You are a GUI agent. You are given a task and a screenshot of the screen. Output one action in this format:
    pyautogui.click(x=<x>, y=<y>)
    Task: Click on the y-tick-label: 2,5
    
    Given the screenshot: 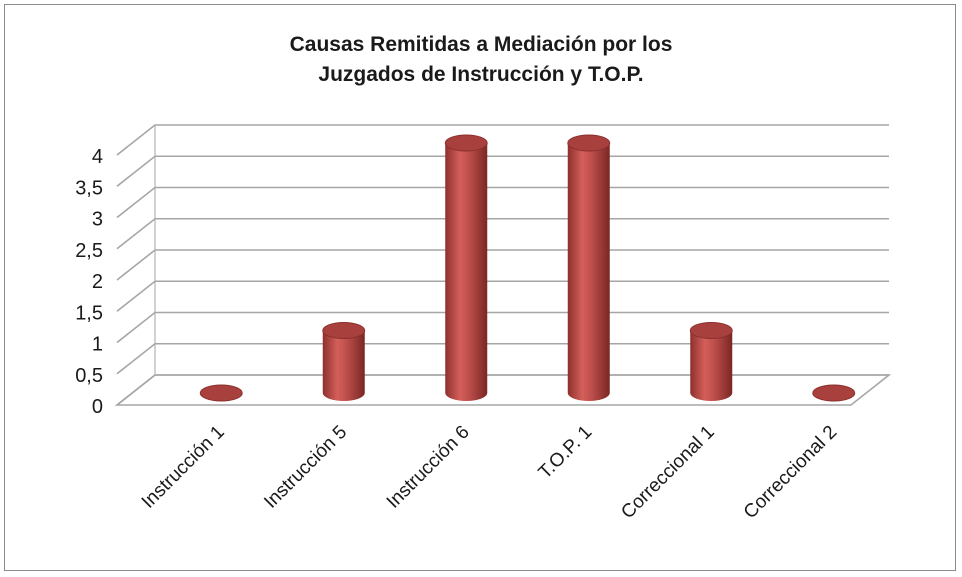 What is the action you would take?
    pyautogui.click(x=89, y=251)
    